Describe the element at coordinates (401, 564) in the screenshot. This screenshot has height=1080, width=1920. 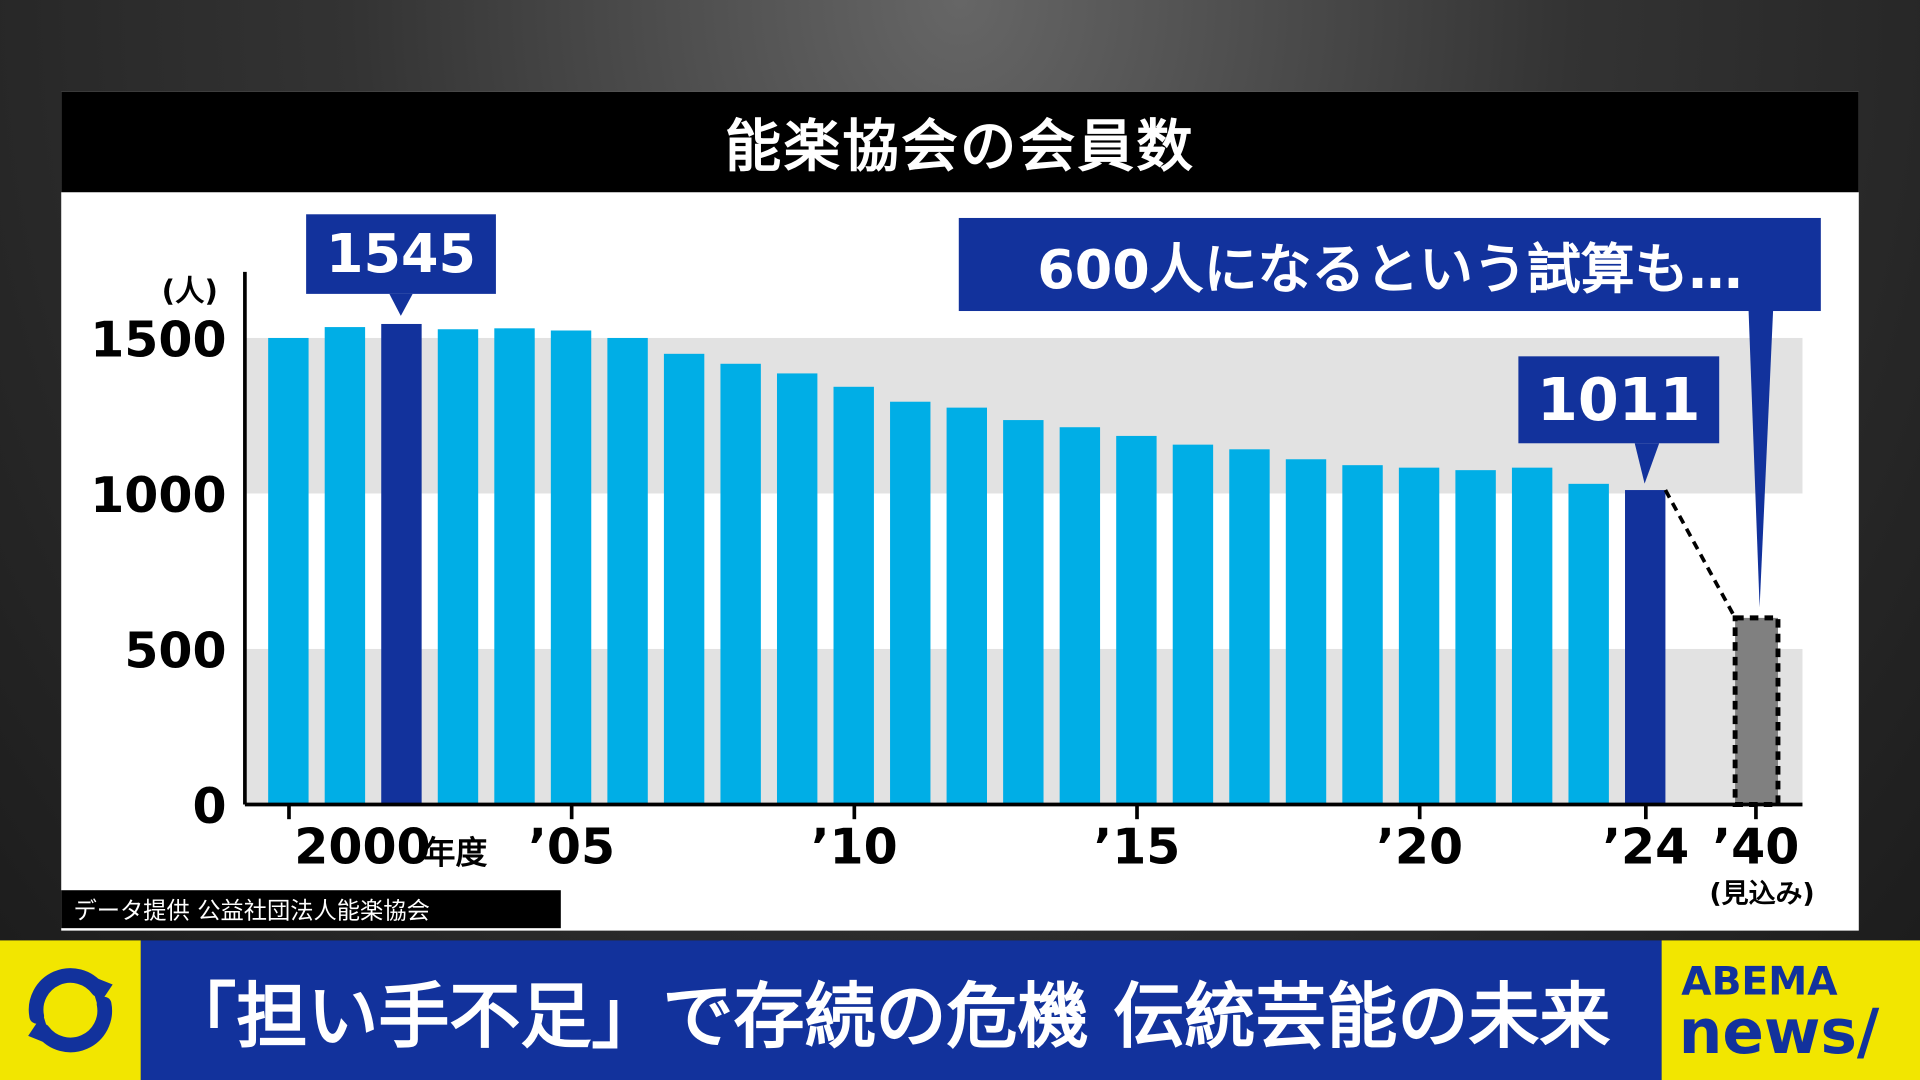
I see `bar-2002` at that location.